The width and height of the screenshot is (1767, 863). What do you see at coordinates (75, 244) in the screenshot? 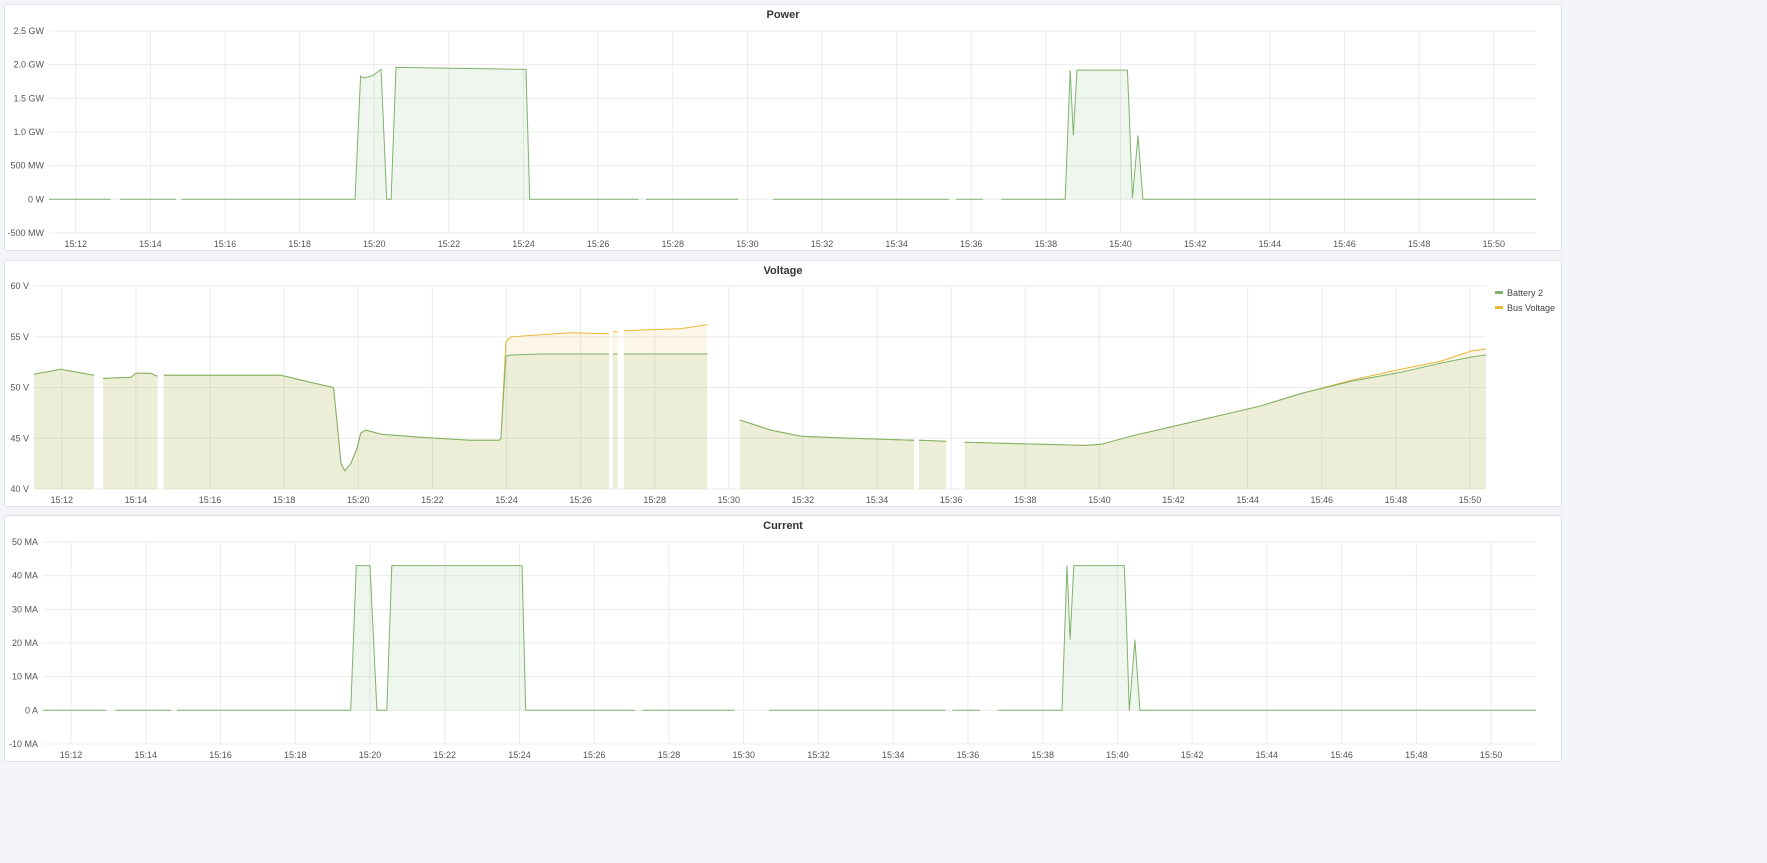
I see `x-tick-label: 15:12` at bounding box center [75, 244].